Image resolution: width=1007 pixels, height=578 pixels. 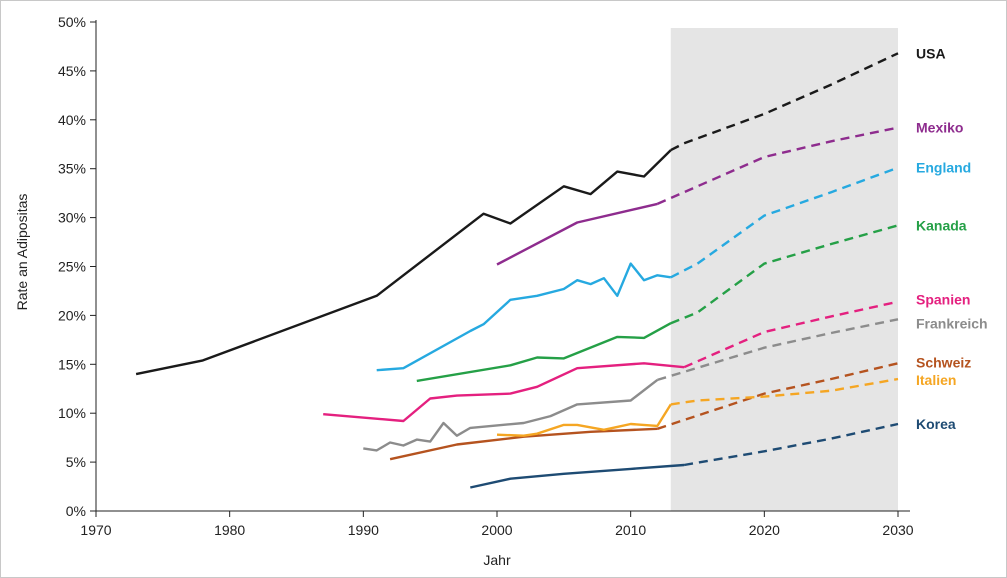 What do you see at coordinates (931, 53) in the screenshot?
I see `series-label-usa: USA` at bounding box center [931, 53].